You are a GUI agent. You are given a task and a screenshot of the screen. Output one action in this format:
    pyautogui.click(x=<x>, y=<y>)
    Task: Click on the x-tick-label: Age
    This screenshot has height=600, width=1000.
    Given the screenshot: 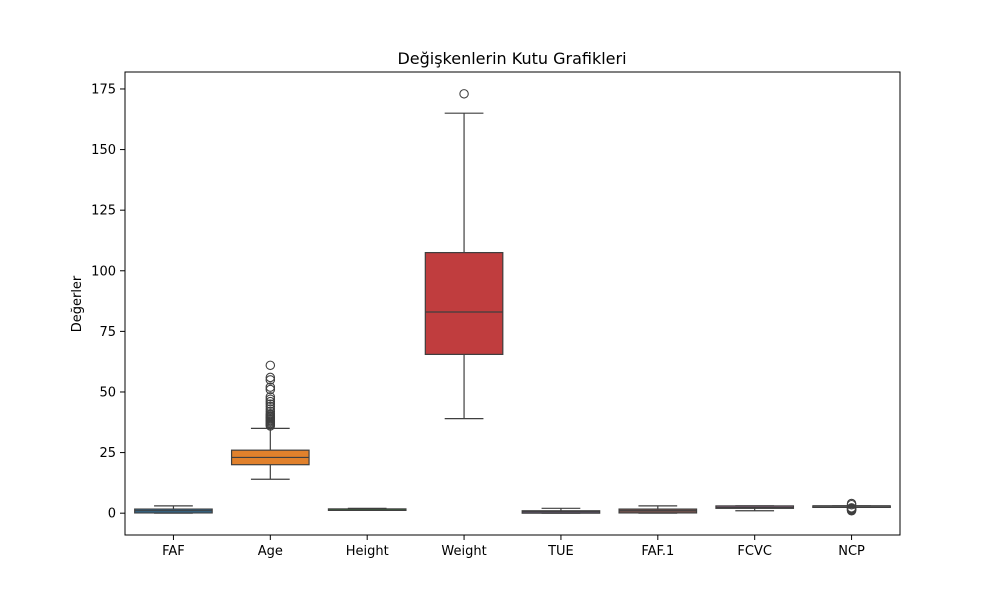 What is the action you would take?
    pyautogui.click(x=270, y=551)
    